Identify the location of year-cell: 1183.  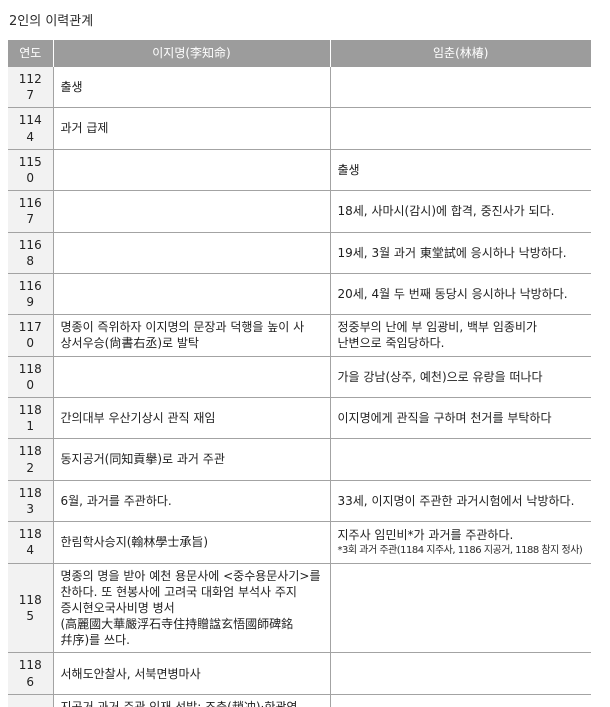
(31, 500).